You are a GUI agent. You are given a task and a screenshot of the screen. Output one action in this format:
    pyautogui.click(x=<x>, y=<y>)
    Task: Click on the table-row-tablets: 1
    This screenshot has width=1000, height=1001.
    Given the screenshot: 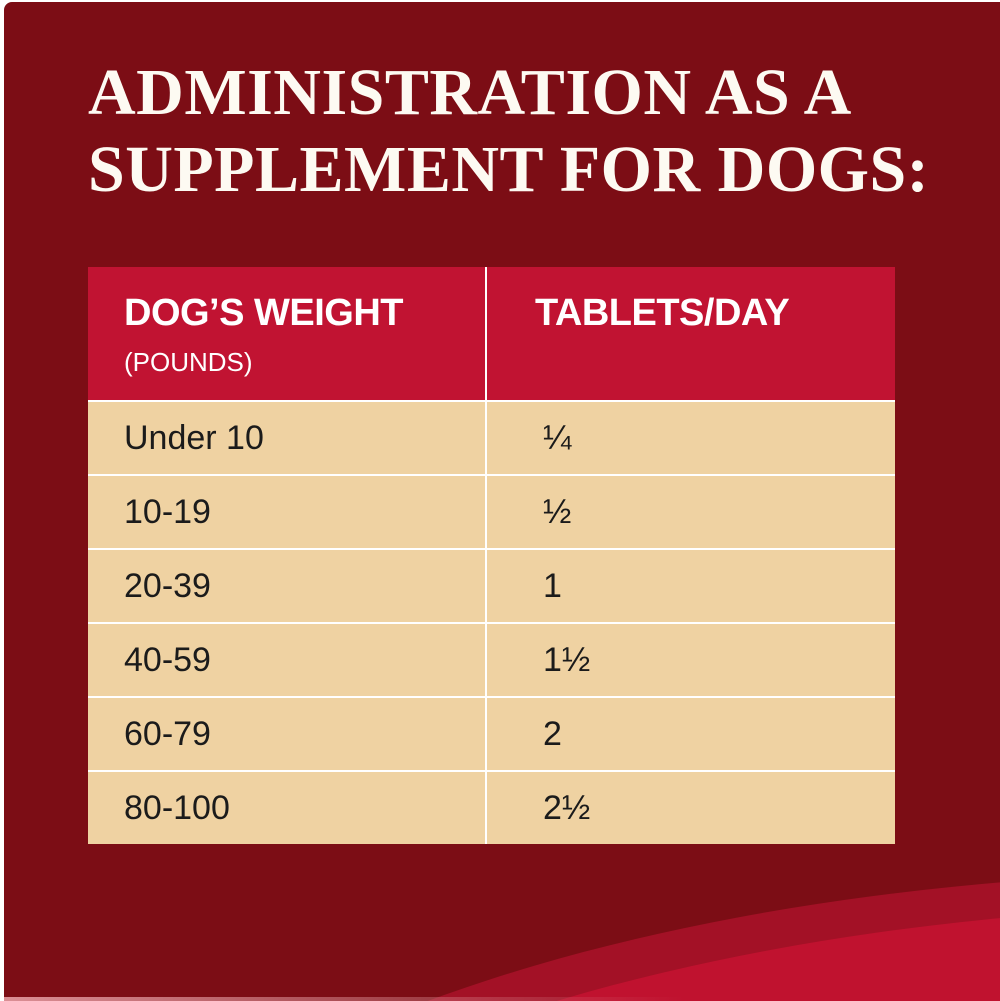 What is the action you would take?
    pyautogui.click(x=691, y=586)
    